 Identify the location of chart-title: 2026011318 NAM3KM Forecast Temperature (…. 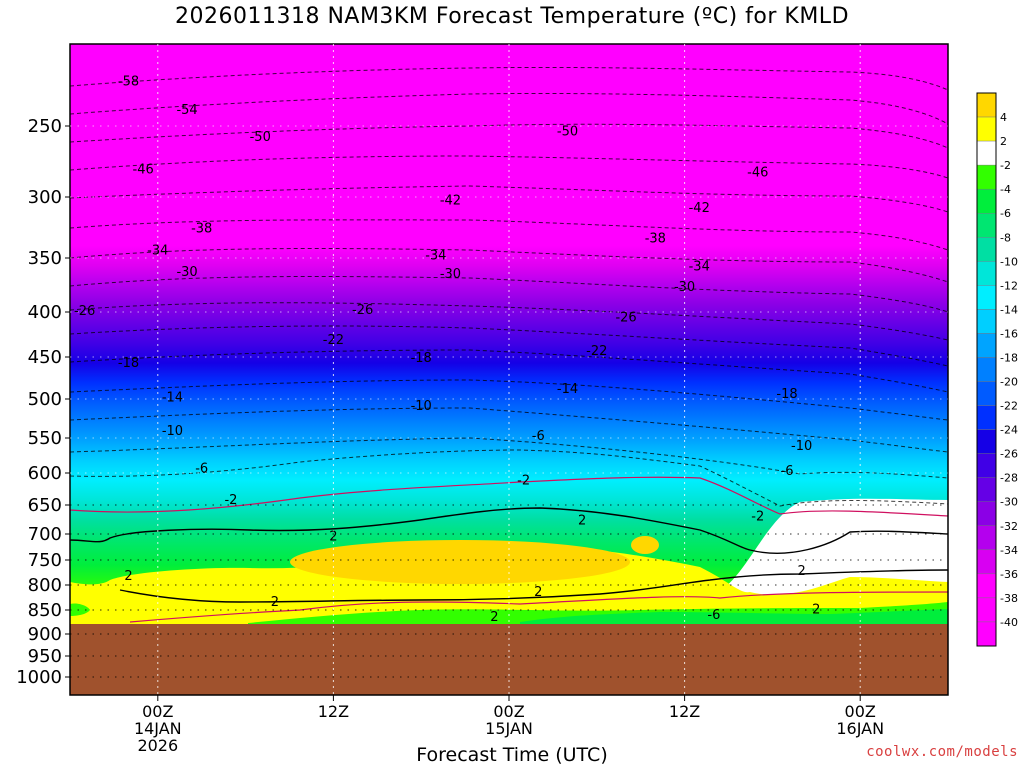
(512, 16).